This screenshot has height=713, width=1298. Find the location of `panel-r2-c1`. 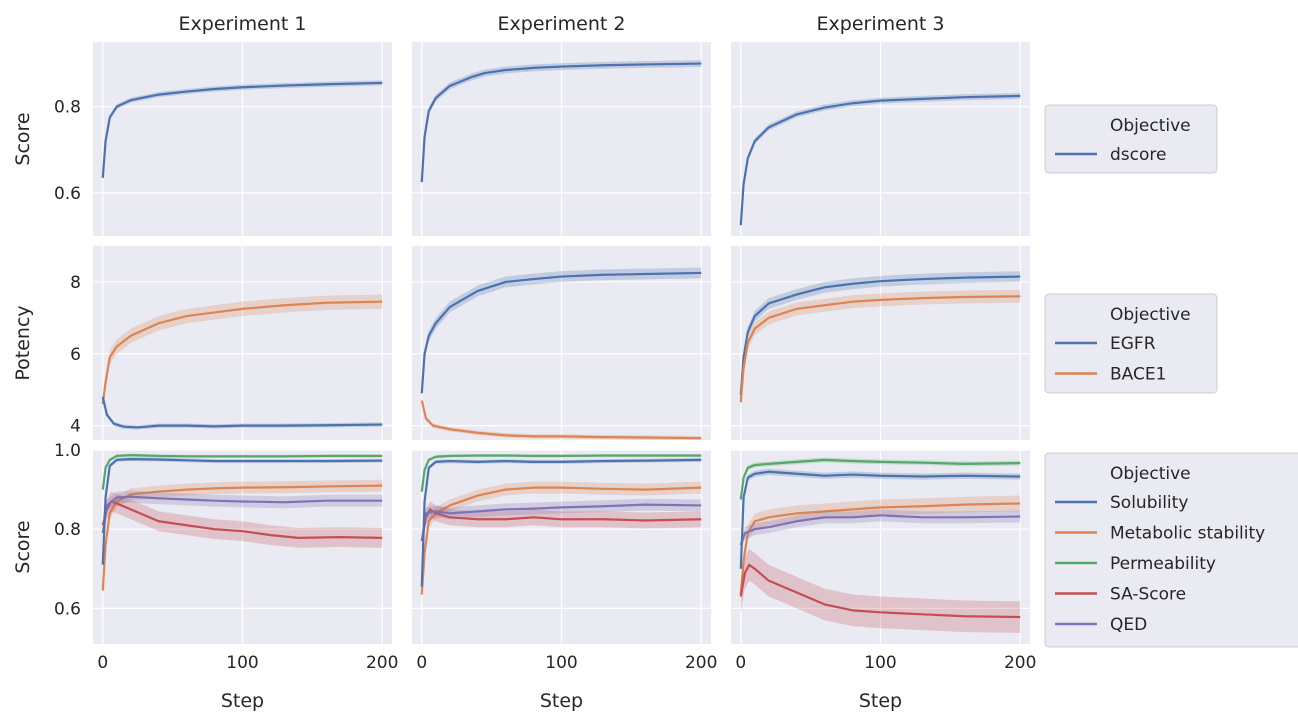

panel-r2-c1 is located at coordinates (242, 343).